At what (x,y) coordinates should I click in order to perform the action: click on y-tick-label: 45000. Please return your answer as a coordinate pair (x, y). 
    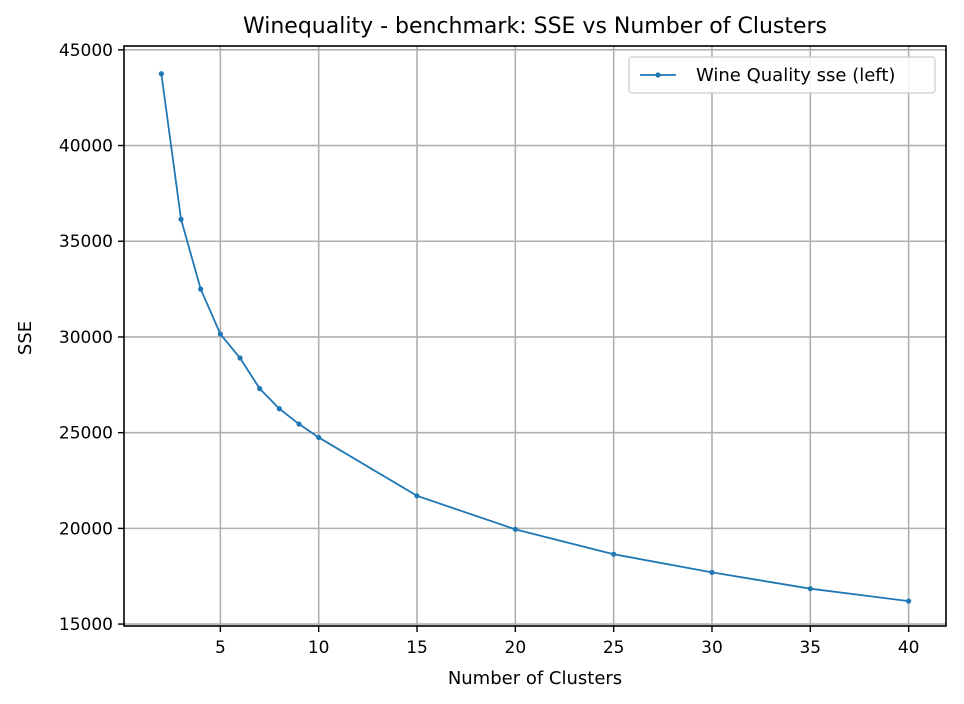
    Looking at the image, I should click on (86, 51).